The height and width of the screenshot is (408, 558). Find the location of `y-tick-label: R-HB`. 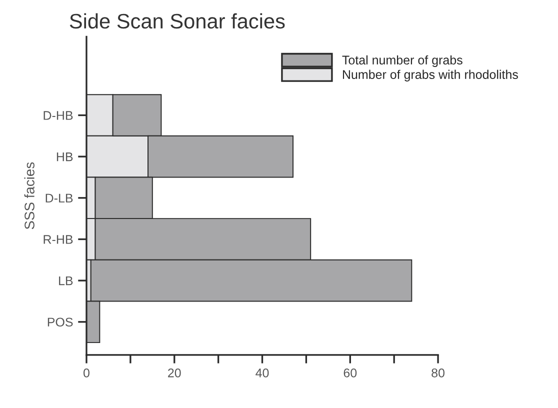

y-tick-label: R-HB is located at coordinates (58, 239).